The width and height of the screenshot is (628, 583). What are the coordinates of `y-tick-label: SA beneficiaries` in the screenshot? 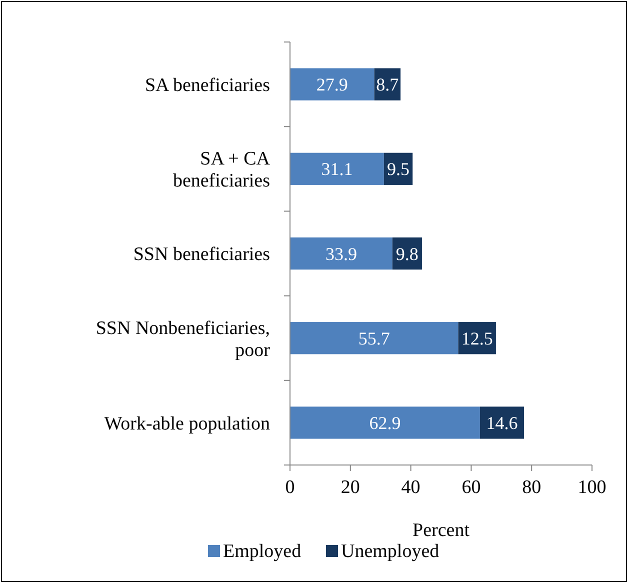 It's located at (207, 85).